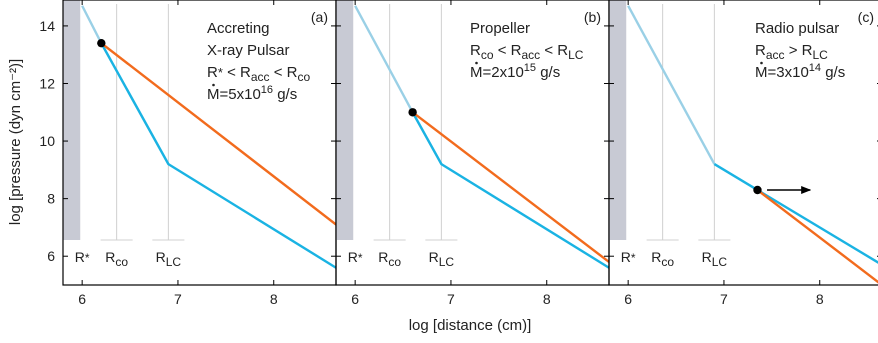 The width and height of the screenshot is (878, 343). Describe the element at coordinates (797, 28) in the screenshot. I see `annotation-line: Radio pulsar` at that location.